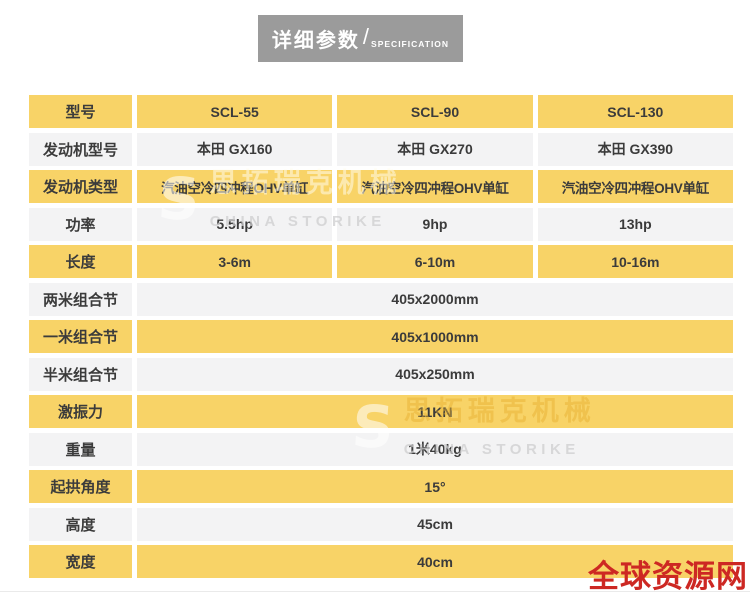 The width and height of the screenshot is (750, 597). I want to click on row-label: 发动机类型, so click(80, 186).